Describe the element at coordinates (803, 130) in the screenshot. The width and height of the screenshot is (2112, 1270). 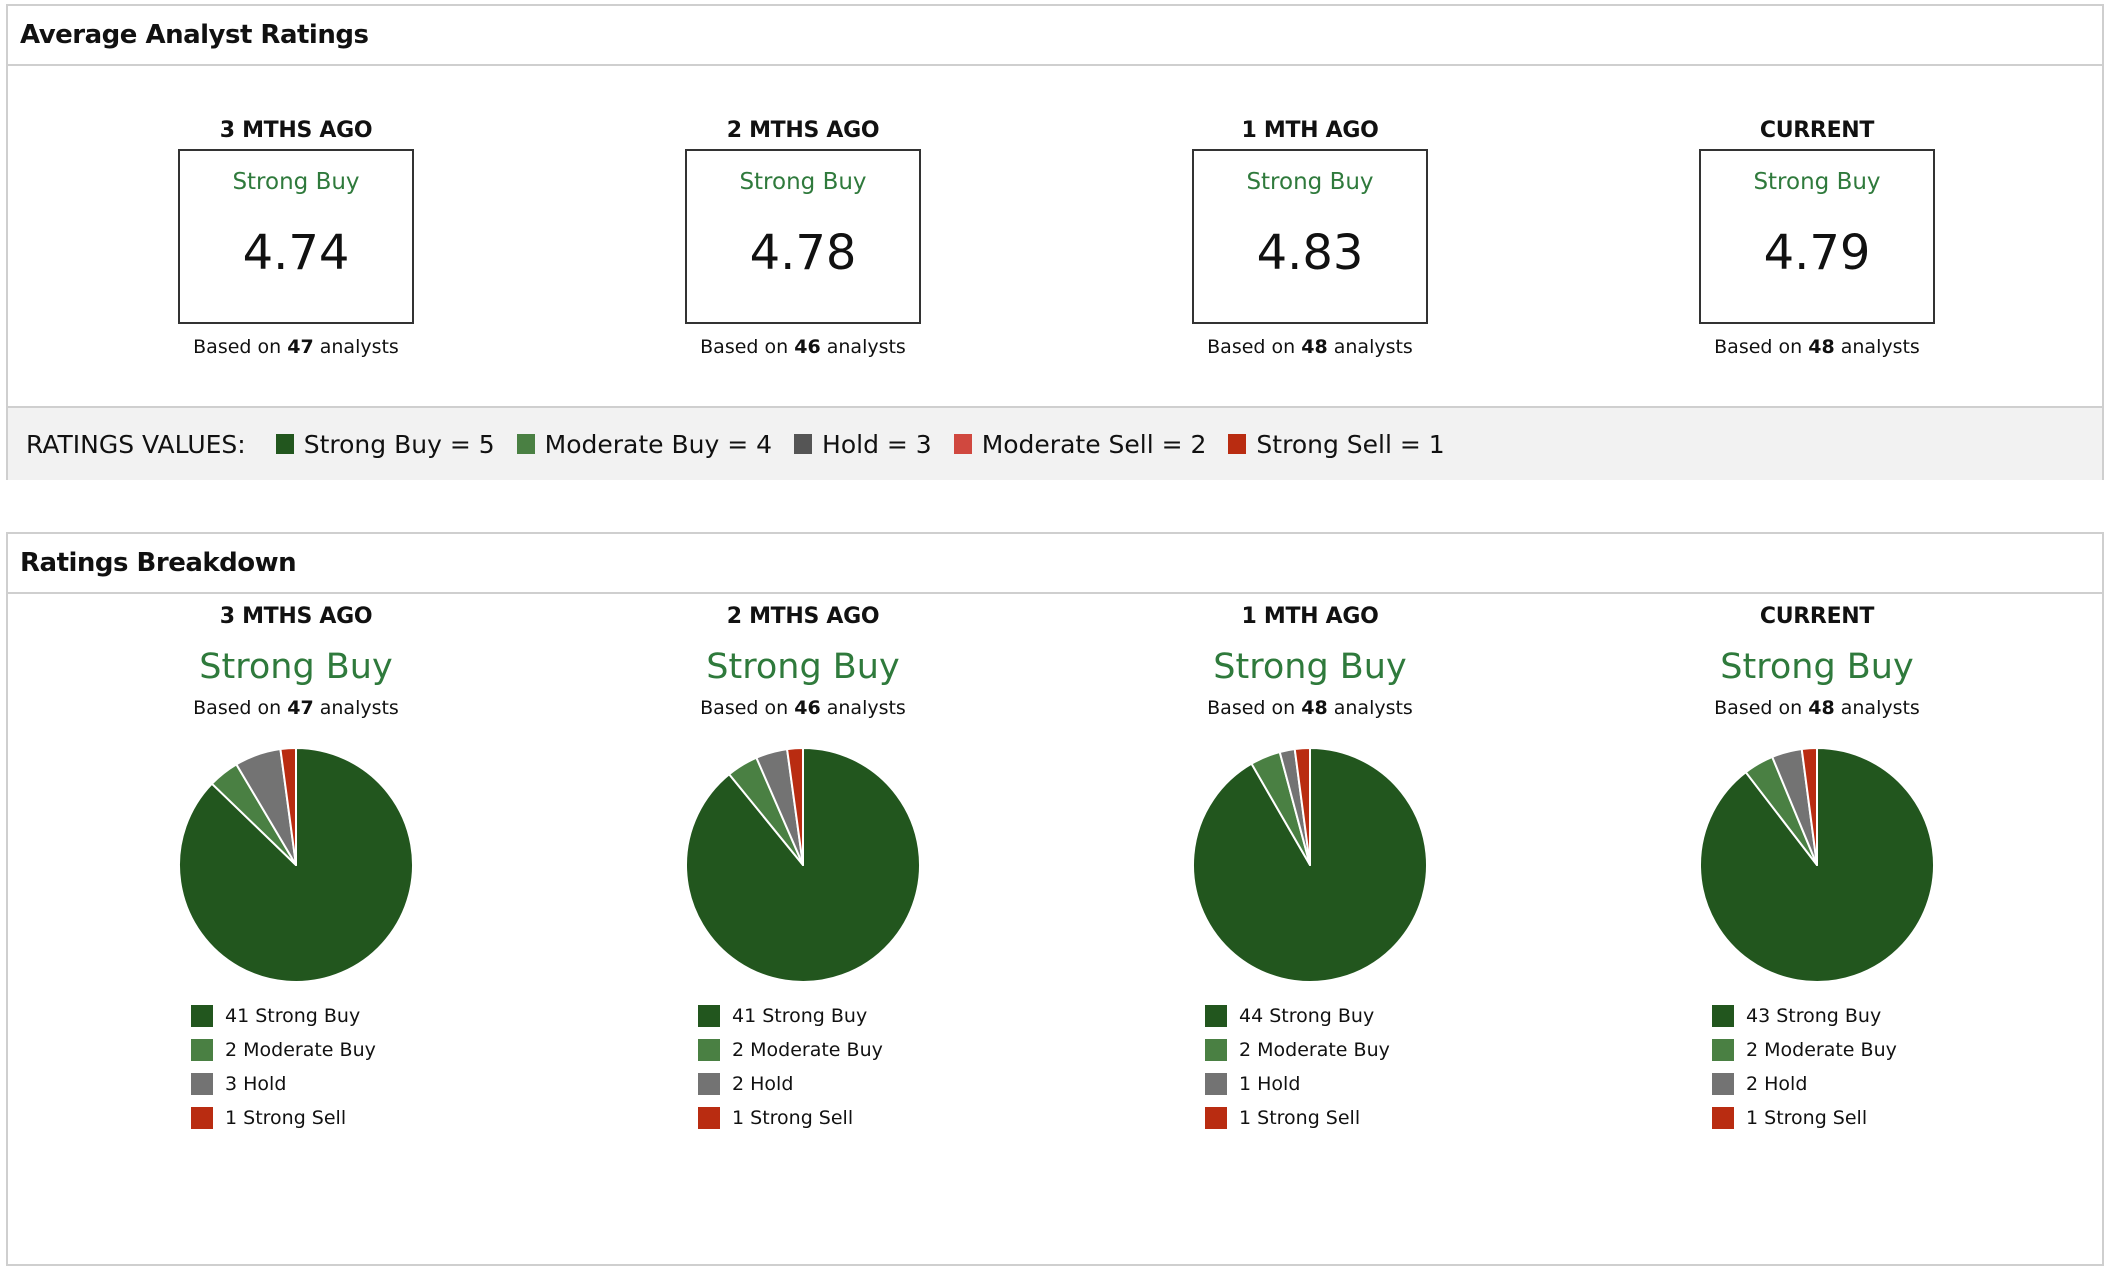
I see `period-label: 2 MTHS AGO` at that location.